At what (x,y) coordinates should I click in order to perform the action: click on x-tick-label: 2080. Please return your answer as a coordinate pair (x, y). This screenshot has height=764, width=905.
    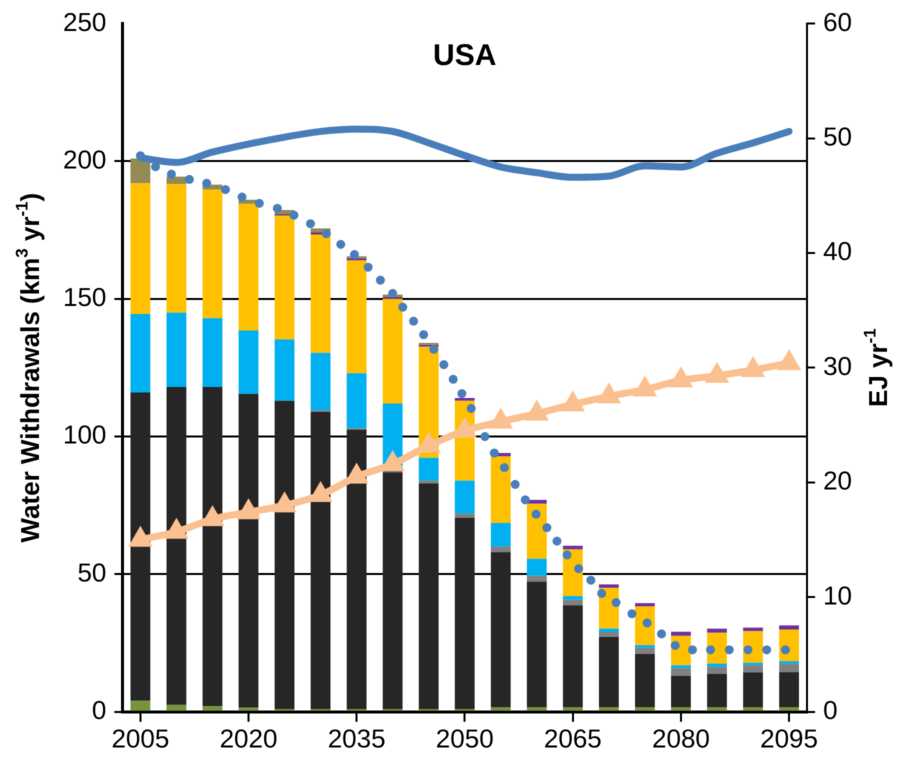
    Looking at the image, I should click on (681, 739).